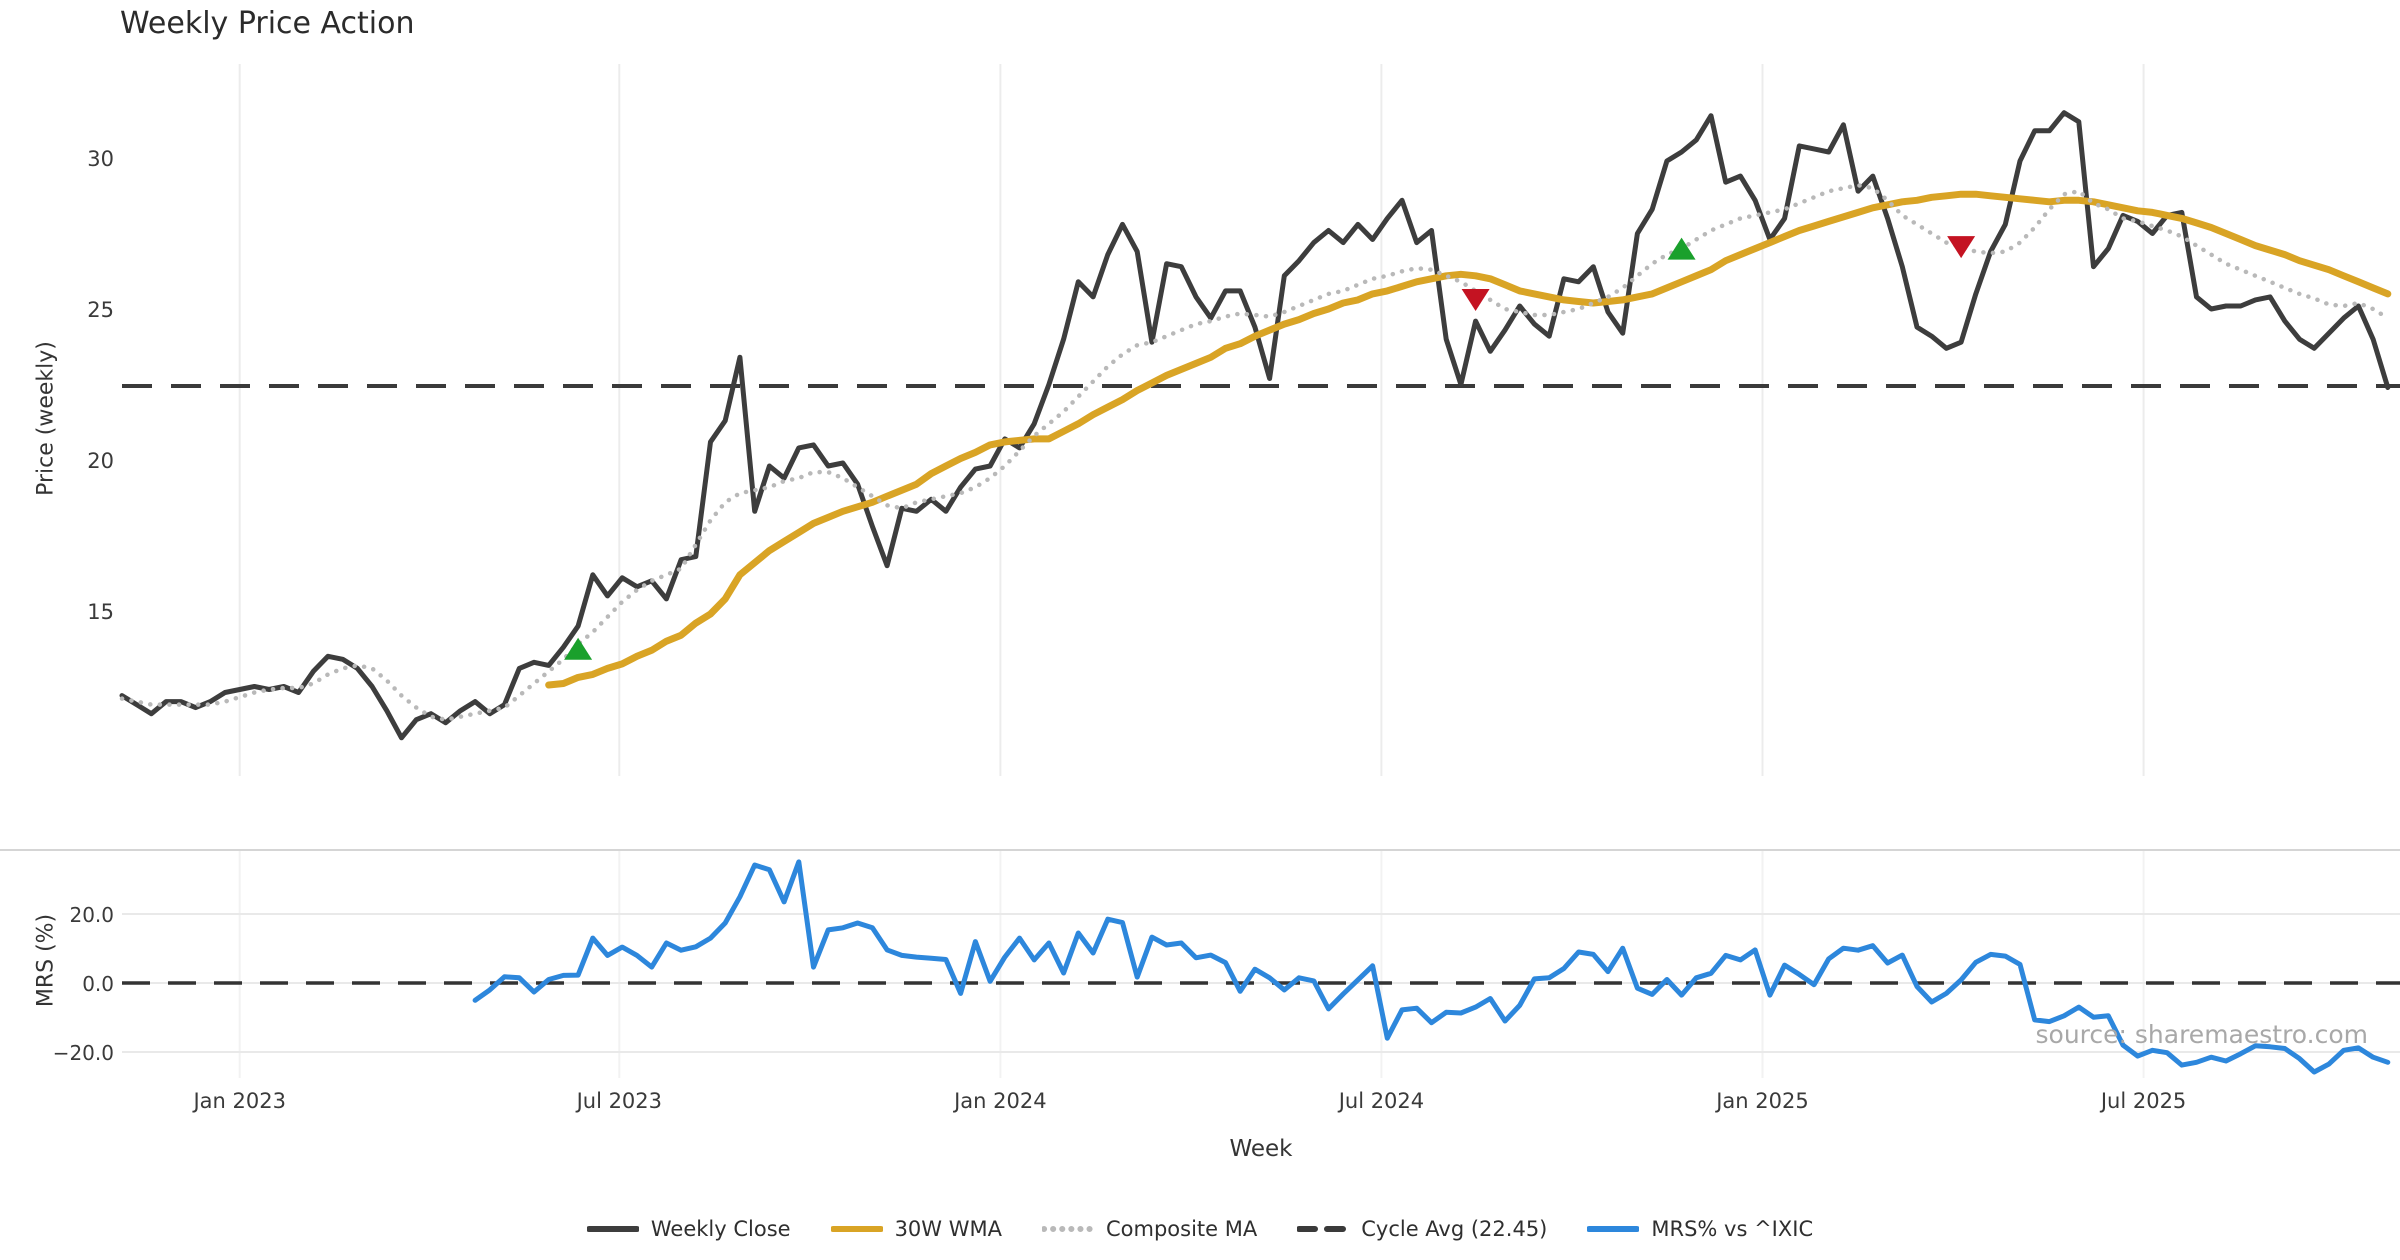 The width and height of the screenshot is (2400, 1260). Describe the element at coordinates (1431, 967) in the screenshot. I see `mrs-line` at that location.